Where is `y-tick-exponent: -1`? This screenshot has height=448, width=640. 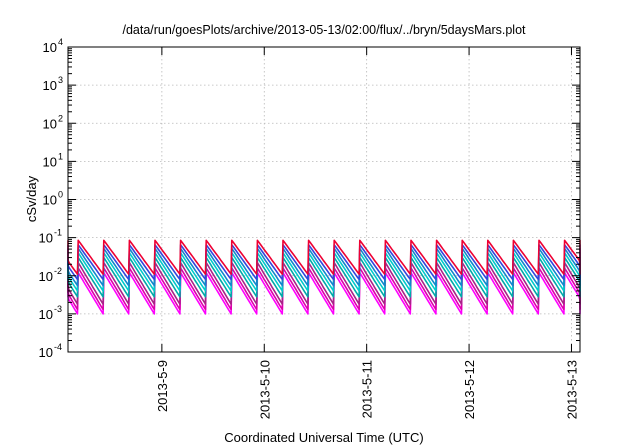
y-tick-exponent: -1 is located at coordinates (58, 233).